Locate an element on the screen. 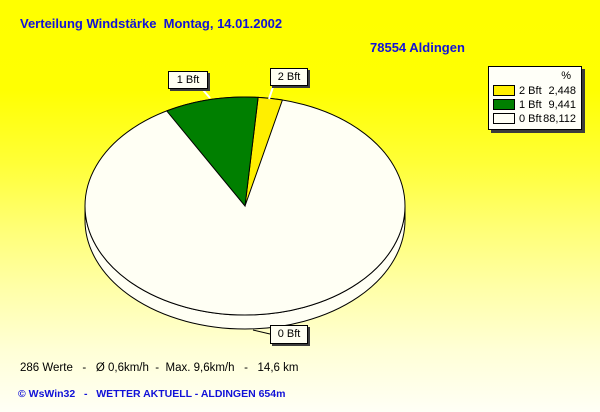  callout-line-0bft is located at coordinates (261, 332).